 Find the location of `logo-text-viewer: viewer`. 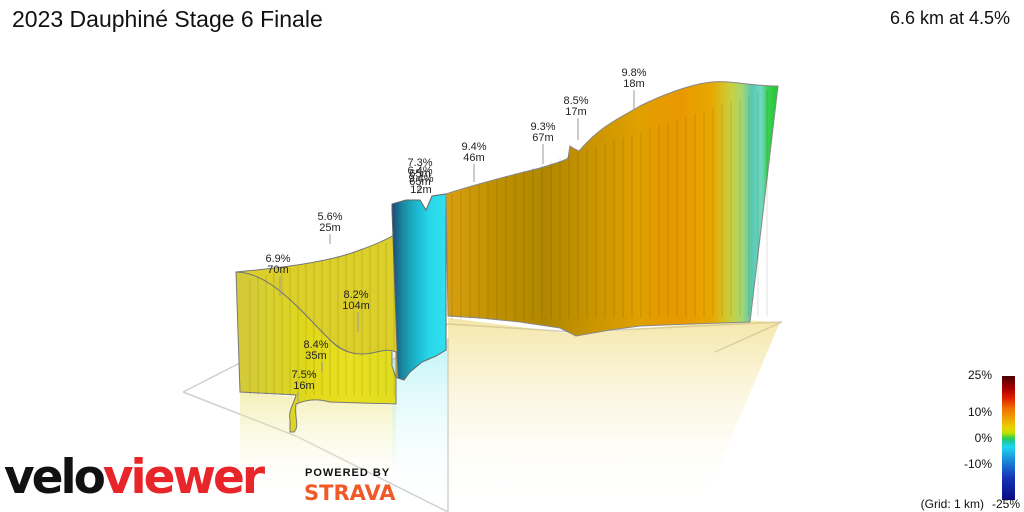

logo-text-viewer: viewer is located at coordinates (183, 477).